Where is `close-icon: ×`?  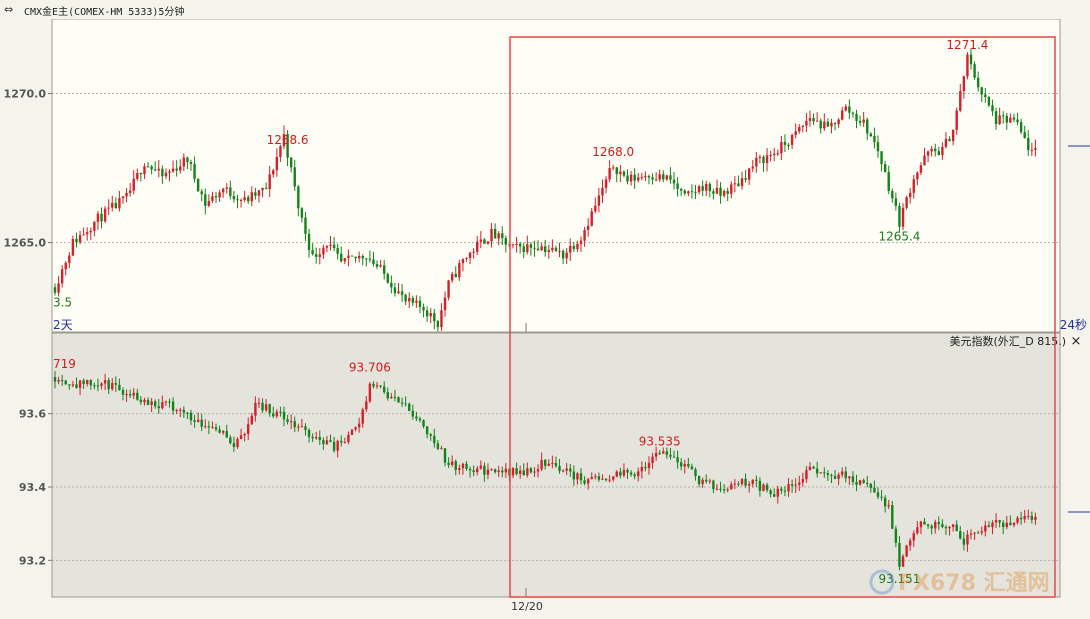
close-icon: × is located at coordinates (1076, 341).